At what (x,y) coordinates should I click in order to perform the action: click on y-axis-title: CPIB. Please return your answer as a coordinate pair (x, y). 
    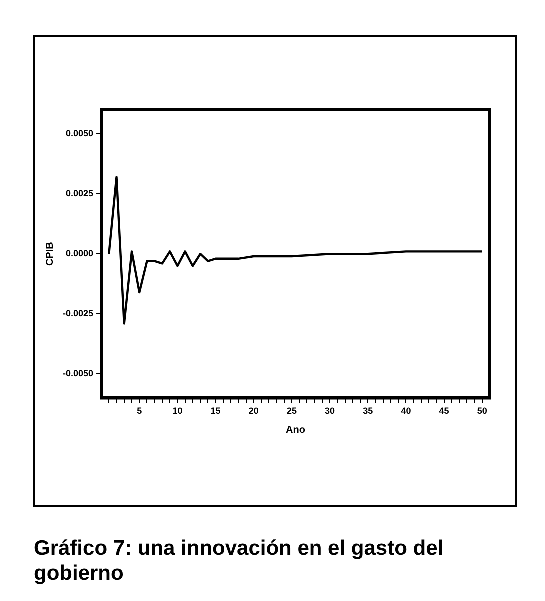
    Looking at the image, I should click on (50, 254).